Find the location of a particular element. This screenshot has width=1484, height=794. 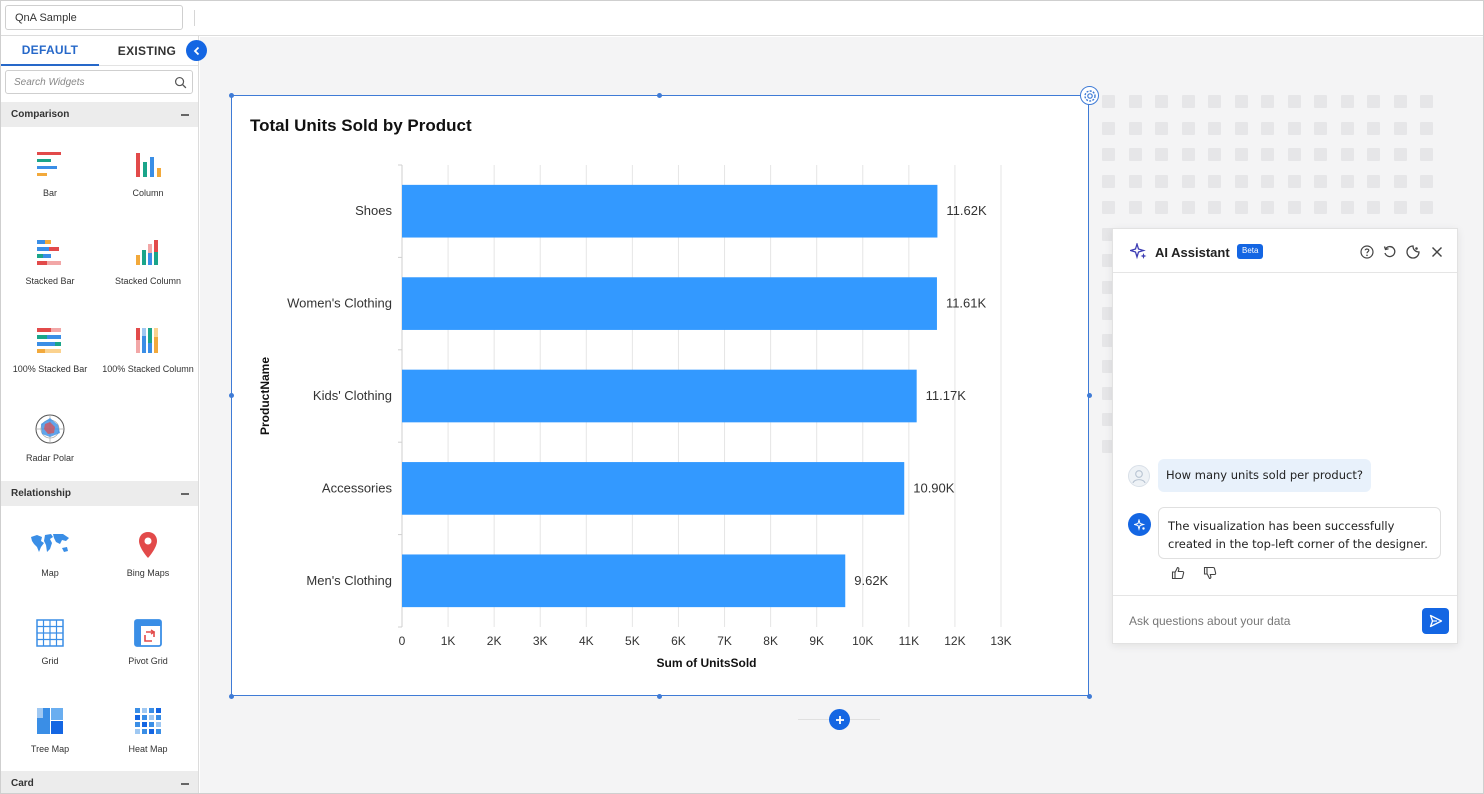

section-card: Card is located at coordinates (99, 782).